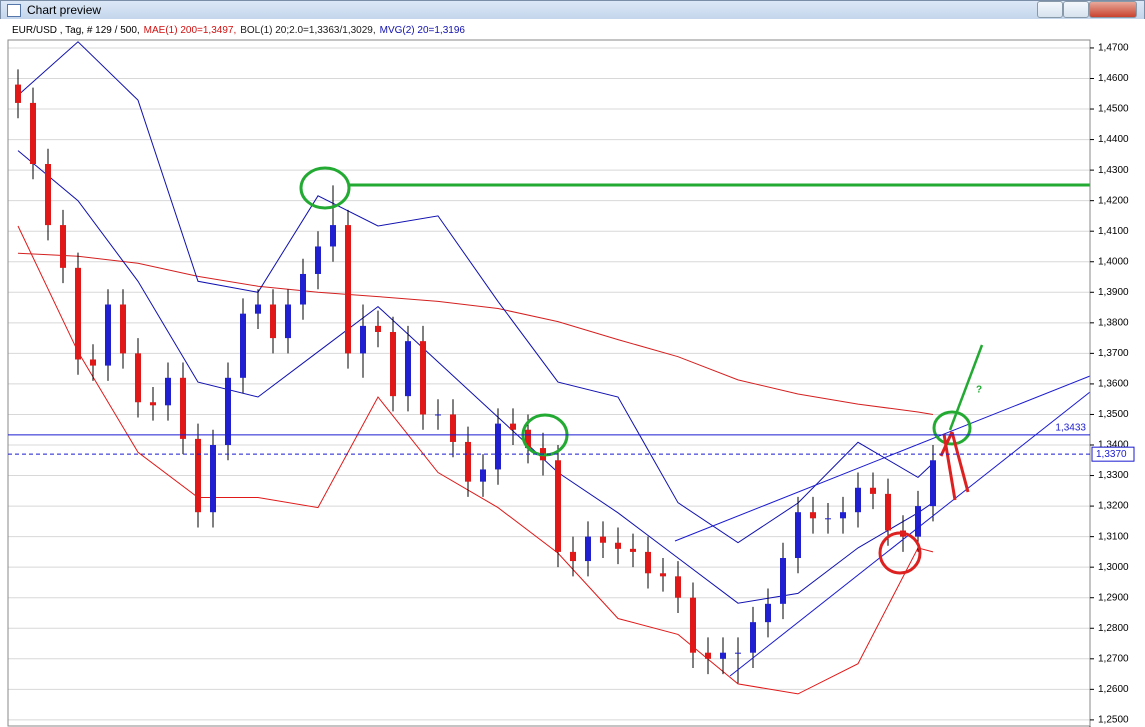 This screenshot has width=1145, height=727. I want to click on trend-line, so click(882, 458).